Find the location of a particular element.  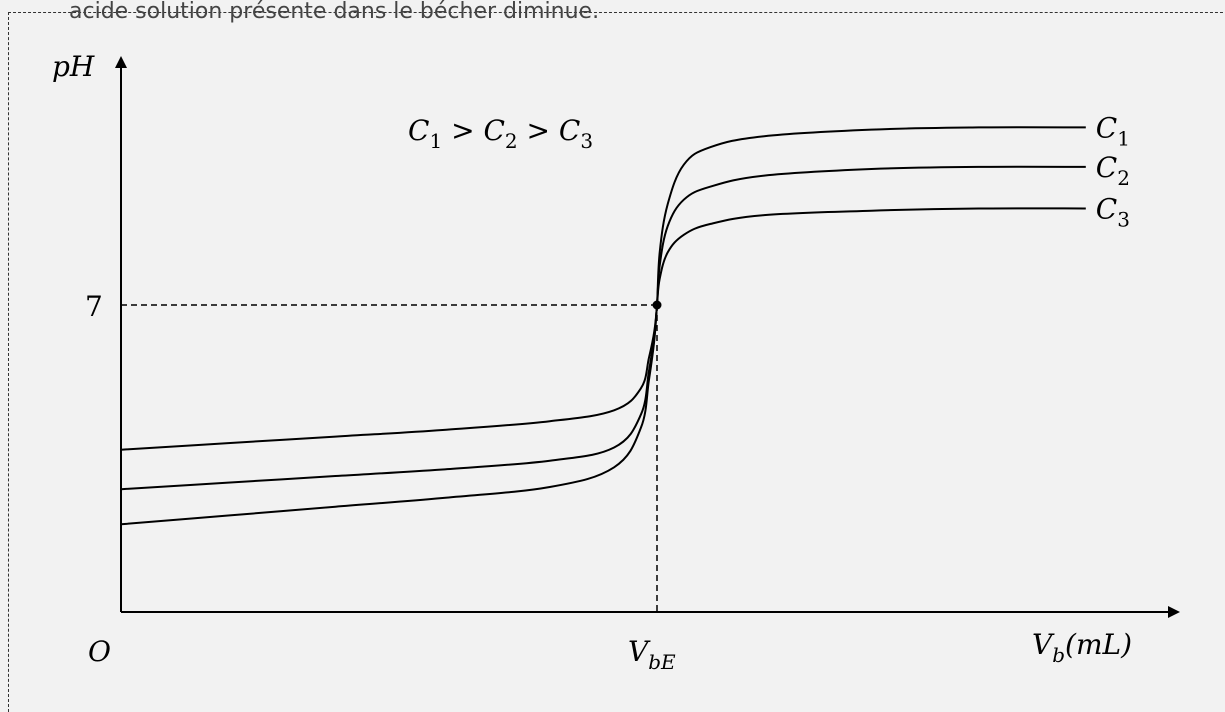

concentration-inequality: C1 > C2 > C3 is located at coordinates (500, 133).